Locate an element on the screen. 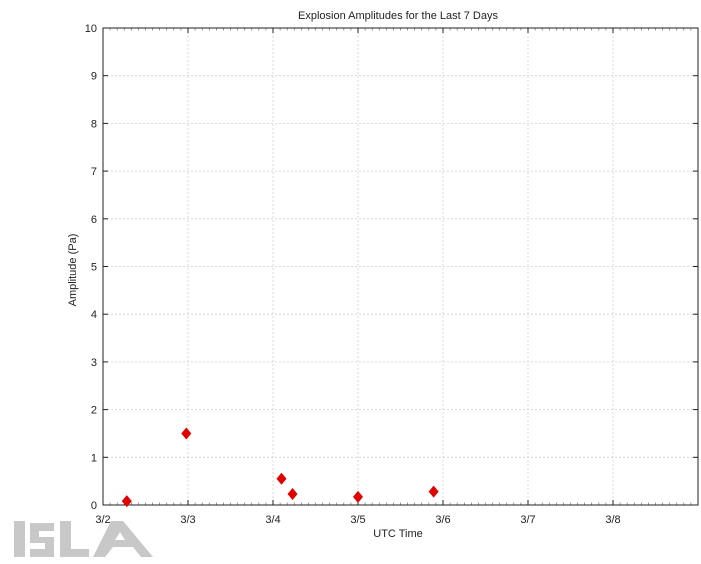  y-tick-label: 5 is located at coordinates (94, 268).